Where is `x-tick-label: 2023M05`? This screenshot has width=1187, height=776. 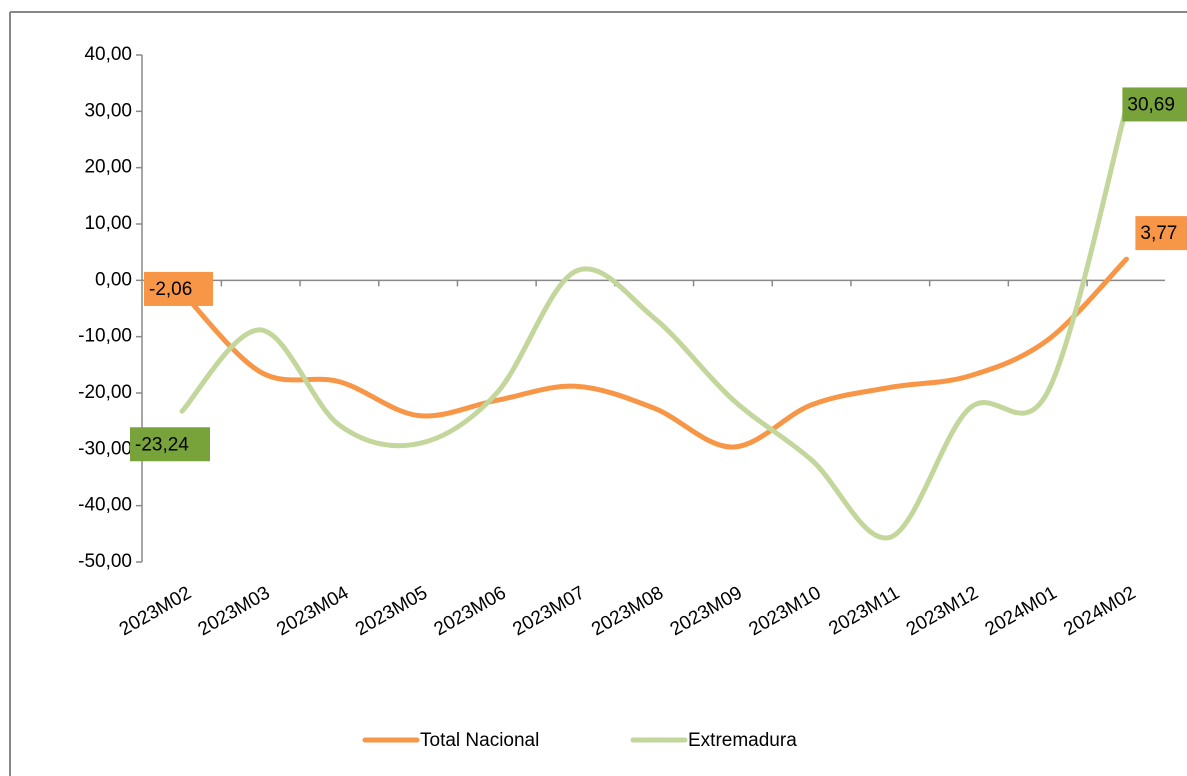
x-tick-label: 2023M05 is located at coordinates (391, 611).